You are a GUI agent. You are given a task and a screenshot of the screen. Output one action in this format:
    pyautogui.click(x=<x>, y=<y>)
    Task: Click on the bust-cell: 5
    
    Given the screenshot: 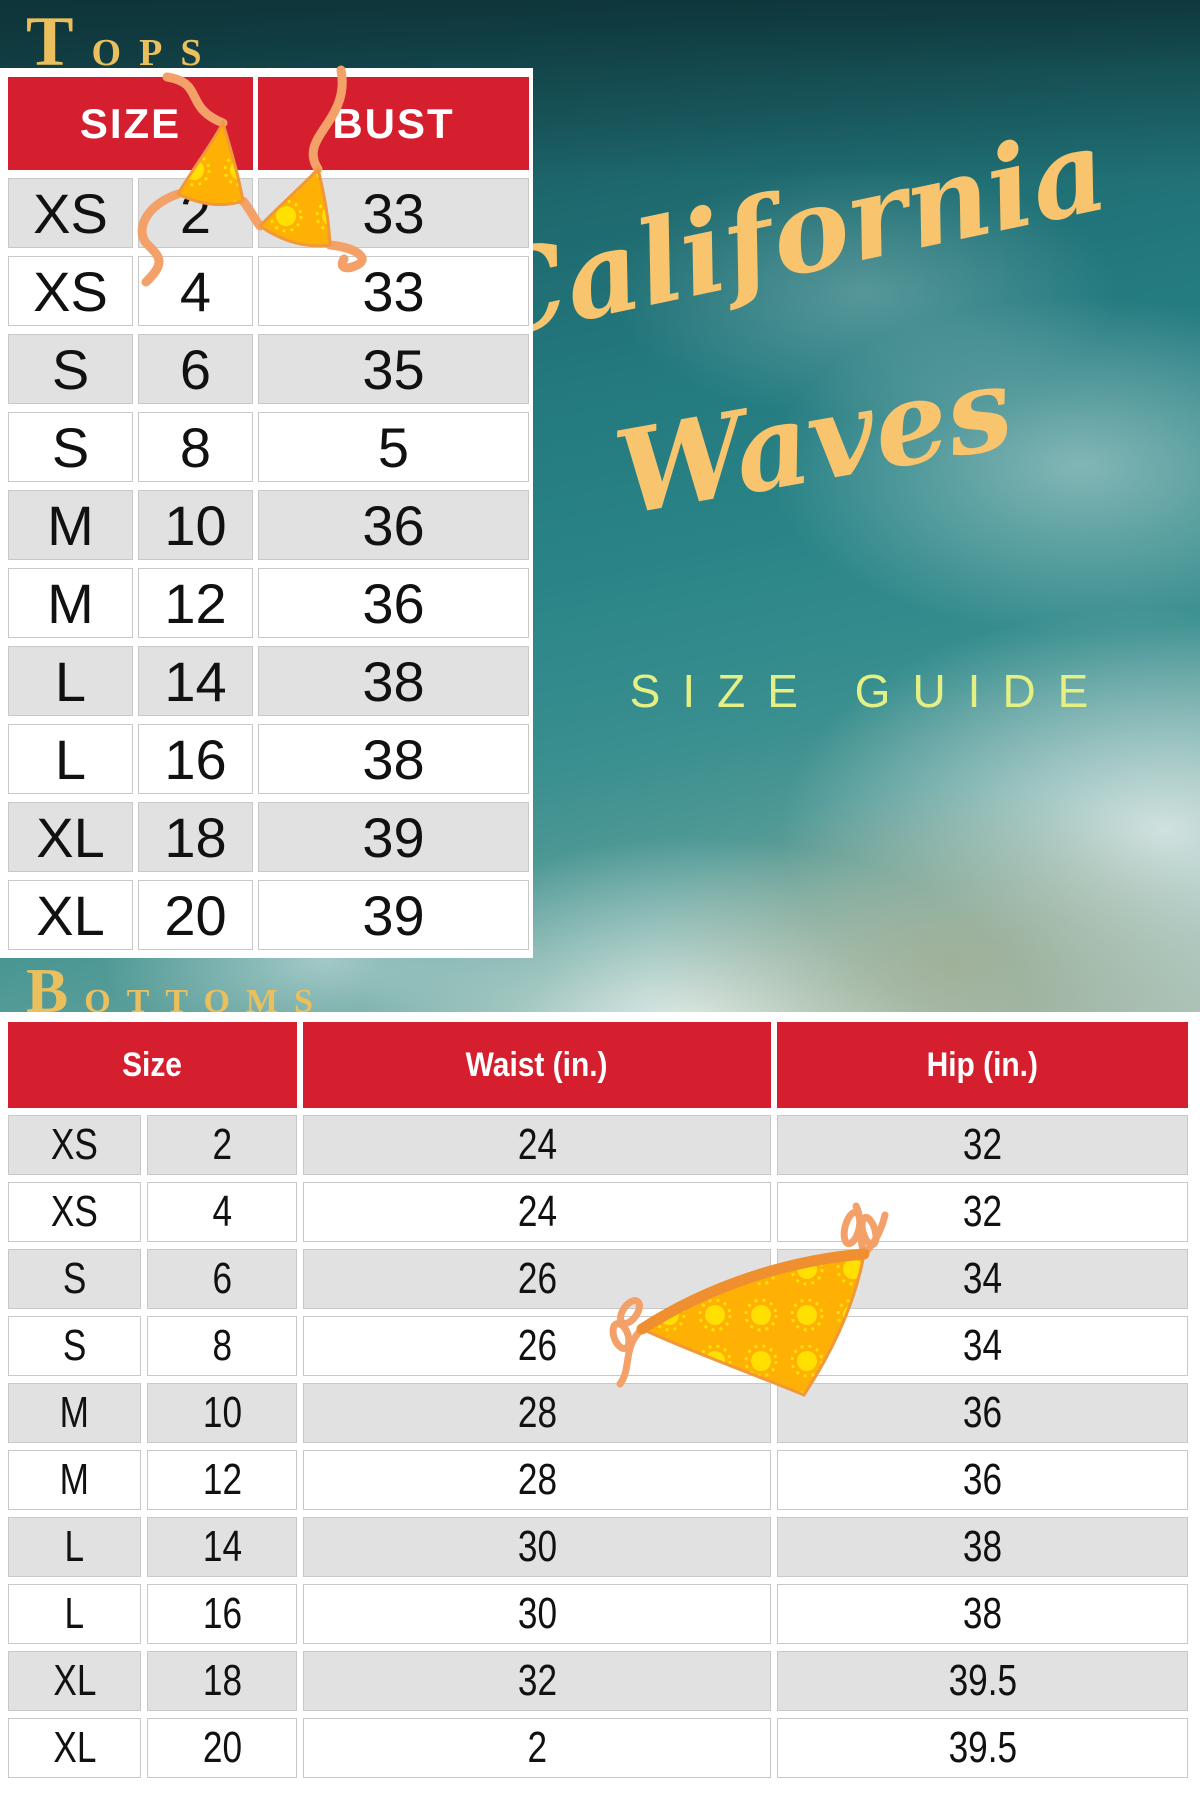 What is the action you would take?
    pyautogui.click(x=393, y=447)
    